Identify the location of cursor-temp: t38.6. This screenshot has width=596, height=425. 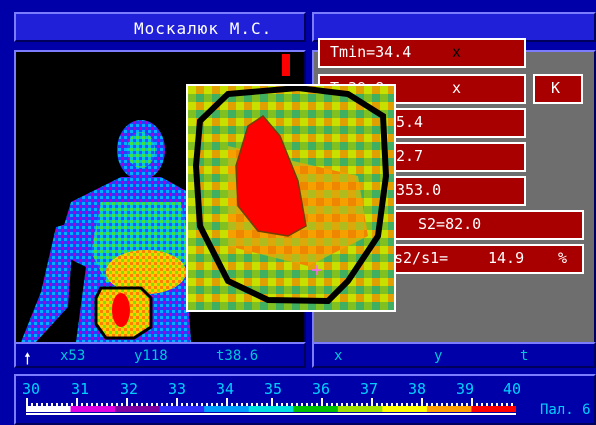
(237, 356).